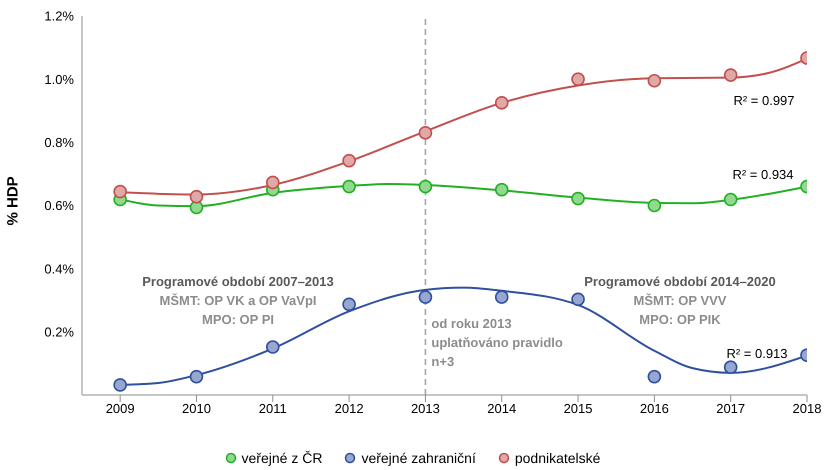  Describe the element at coordinates (731, 408) in the screenshot. I see `x-tick-label: 2017` at that location.